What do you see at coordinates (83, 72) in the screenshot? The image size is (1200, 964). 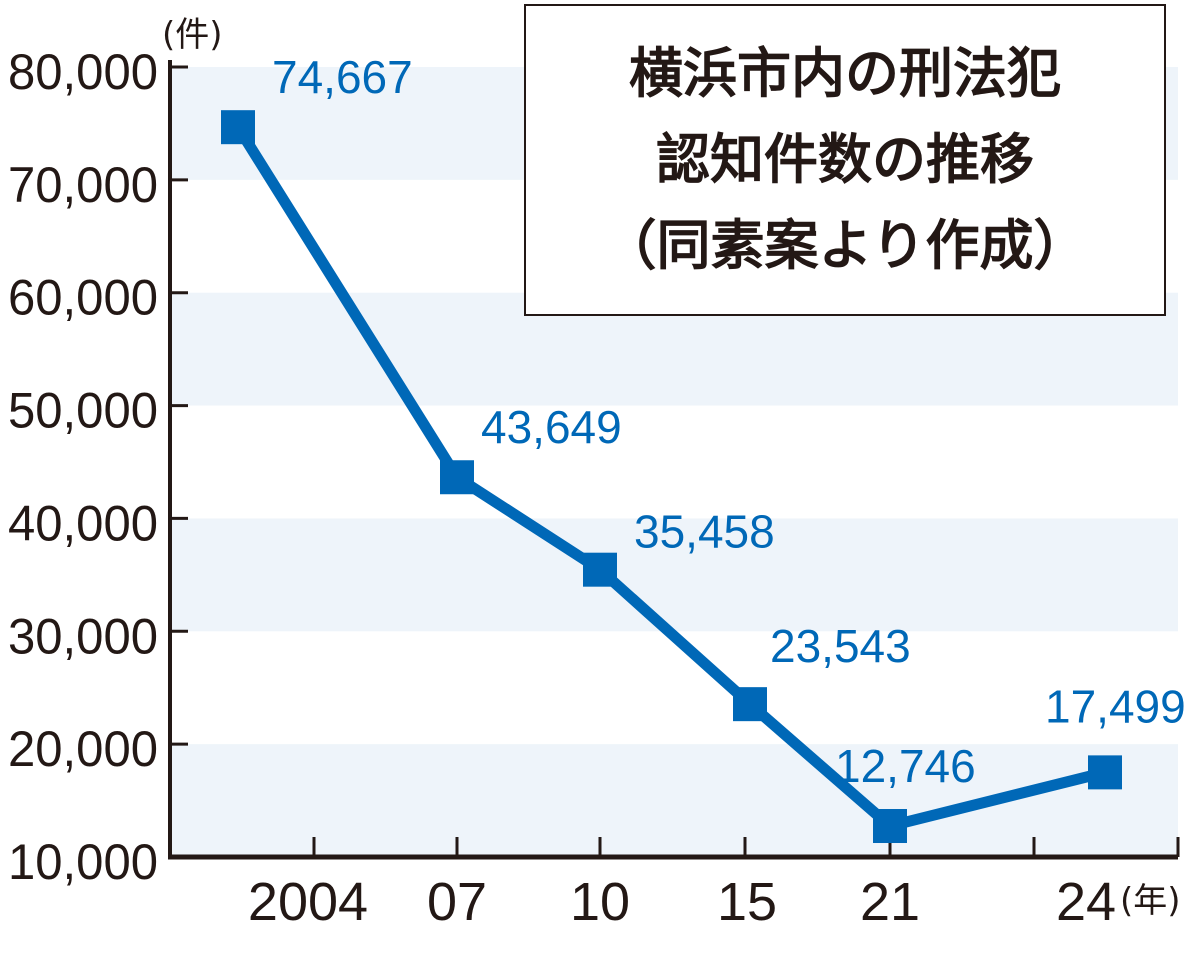 I see `y-tick-label: 80,000` at bounding box center [83, 72].